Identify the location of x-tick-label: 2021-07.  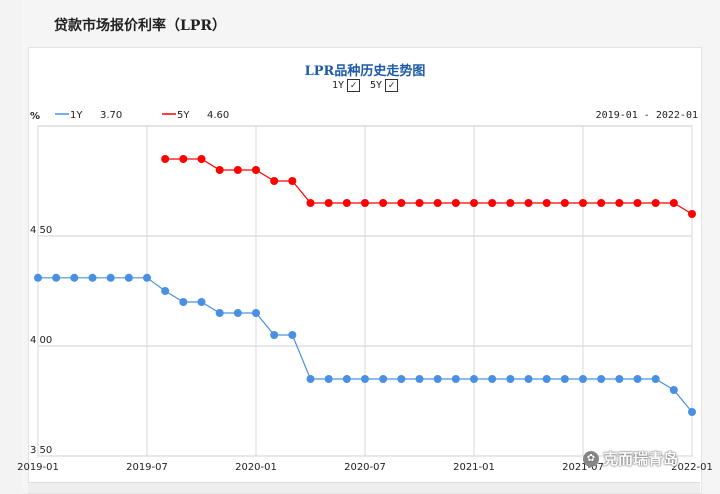
(583, 467).